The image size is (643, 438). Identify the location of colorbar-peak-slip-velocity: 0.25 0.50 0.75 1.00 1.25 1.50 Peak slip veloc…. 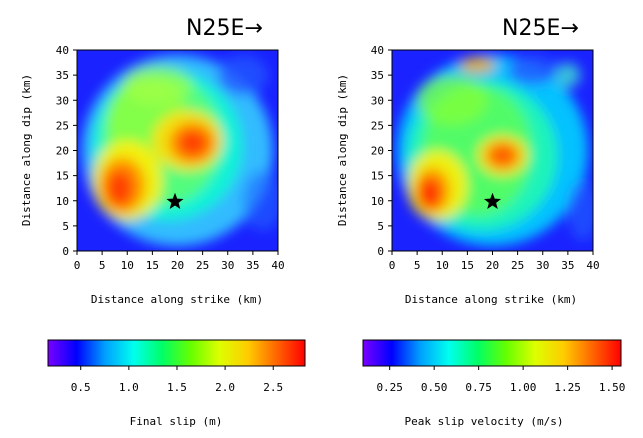
(493, 383).